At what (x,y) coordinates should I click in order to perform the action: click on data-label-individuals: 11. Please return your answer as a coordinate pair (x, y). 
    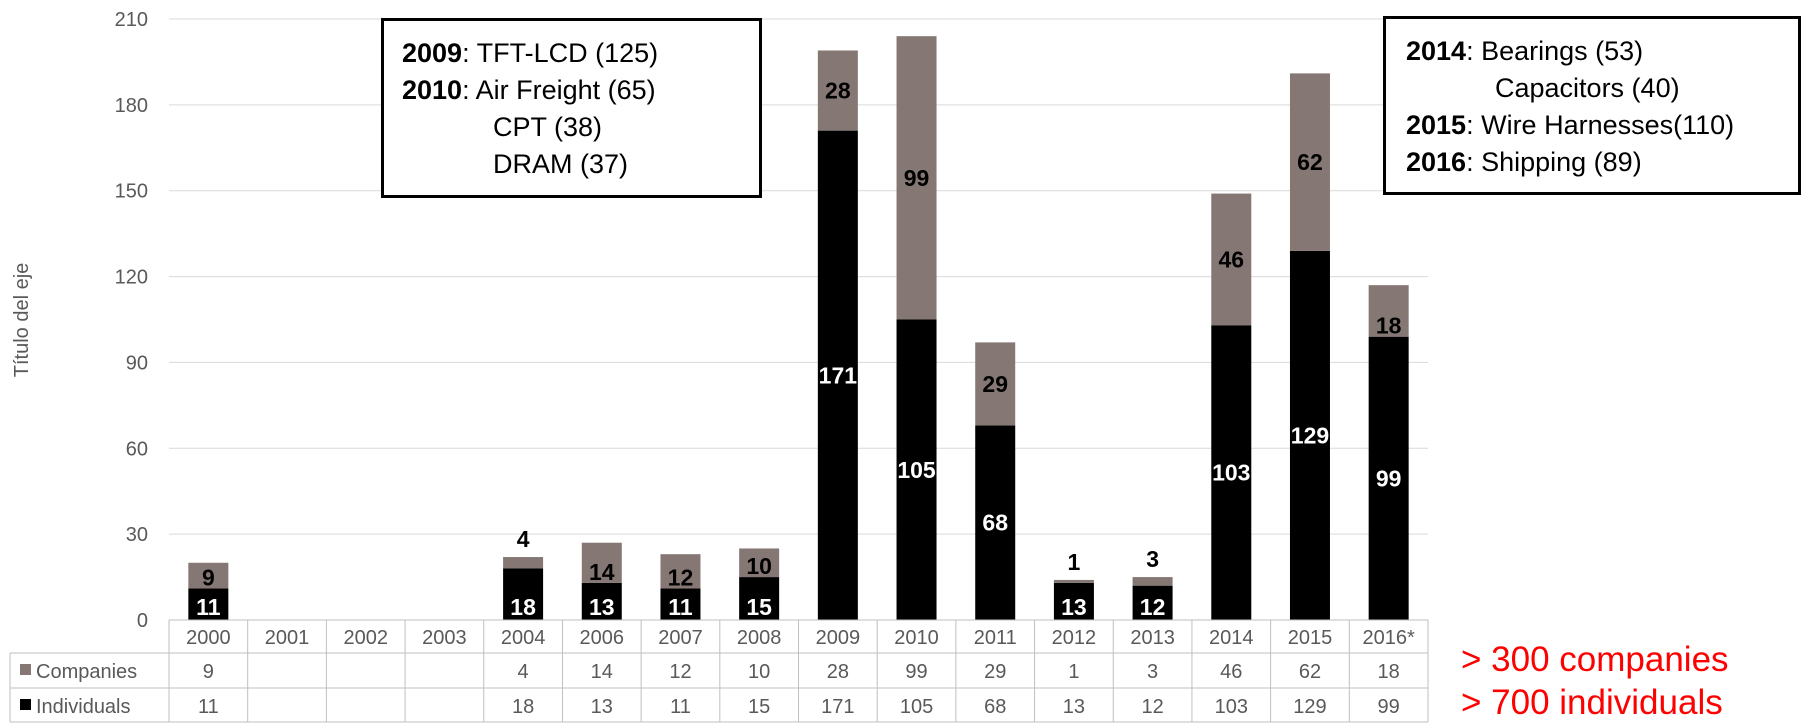
    Looking at the image, I should click on (680, 607).